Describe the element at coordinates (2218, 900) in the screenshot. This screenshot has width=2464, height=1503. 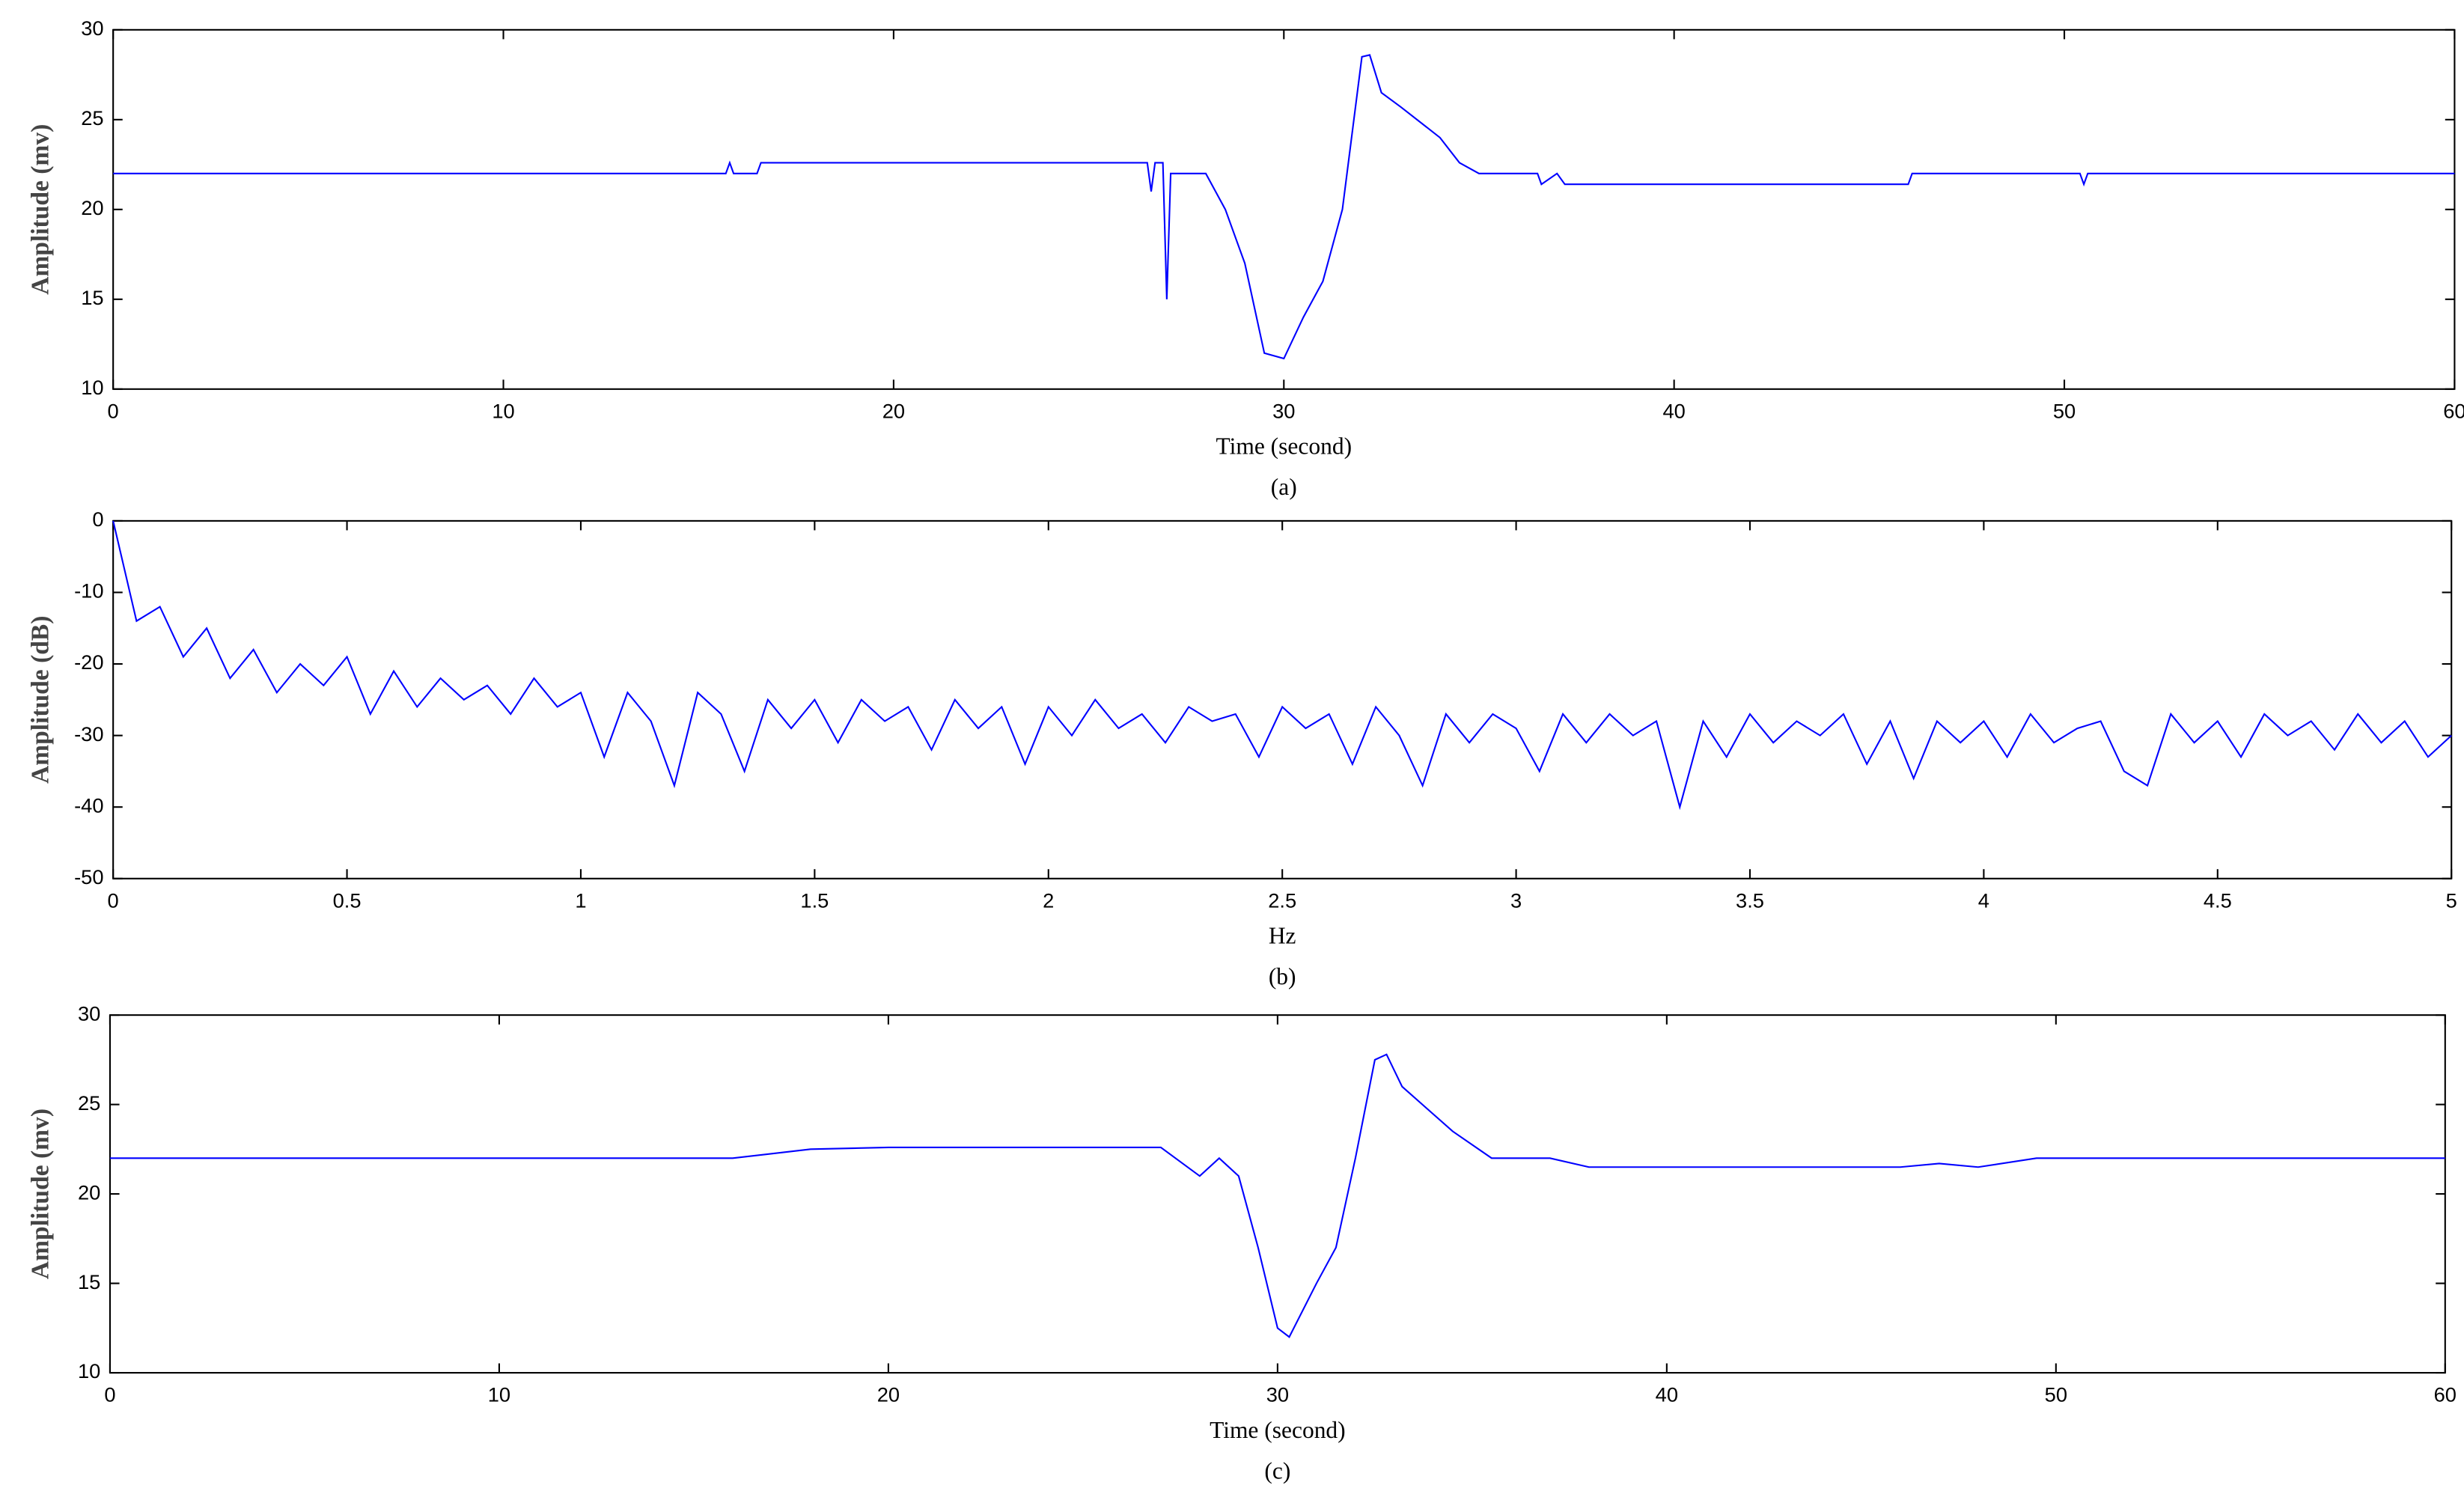
I see `x-tick-label: 4.5` at that location.